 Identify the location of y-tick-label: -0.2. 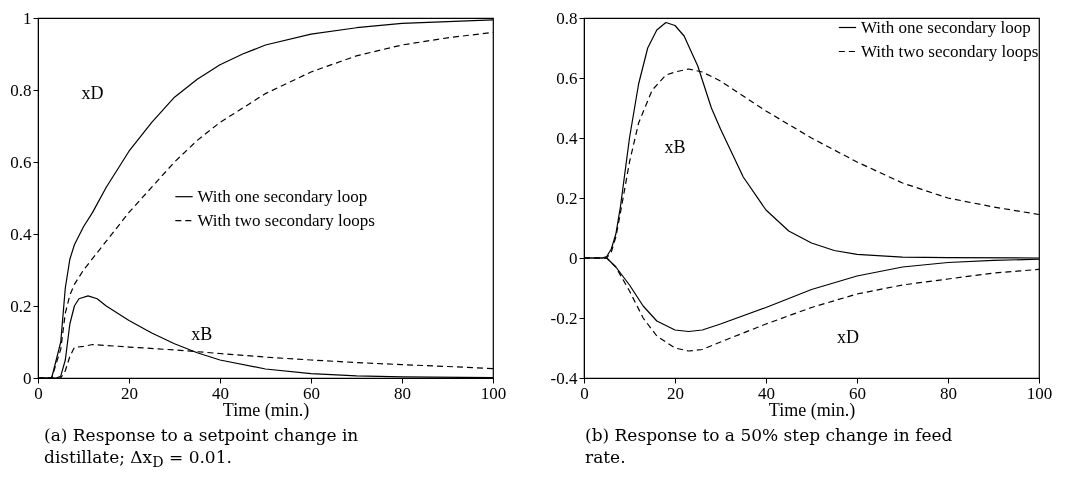
(564, 318).